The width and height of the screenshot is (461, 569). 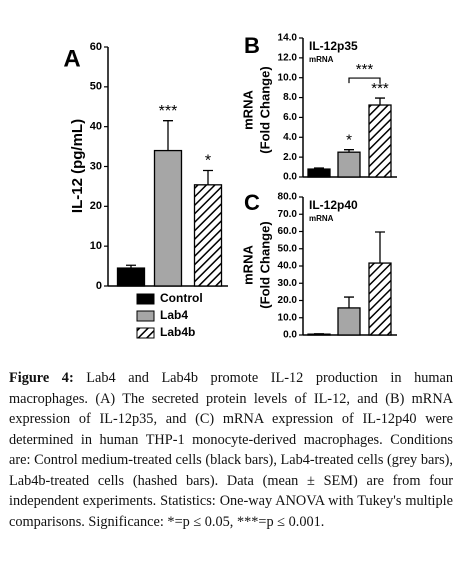 I want to click on panel-label: B, so click(x=252, y=45).